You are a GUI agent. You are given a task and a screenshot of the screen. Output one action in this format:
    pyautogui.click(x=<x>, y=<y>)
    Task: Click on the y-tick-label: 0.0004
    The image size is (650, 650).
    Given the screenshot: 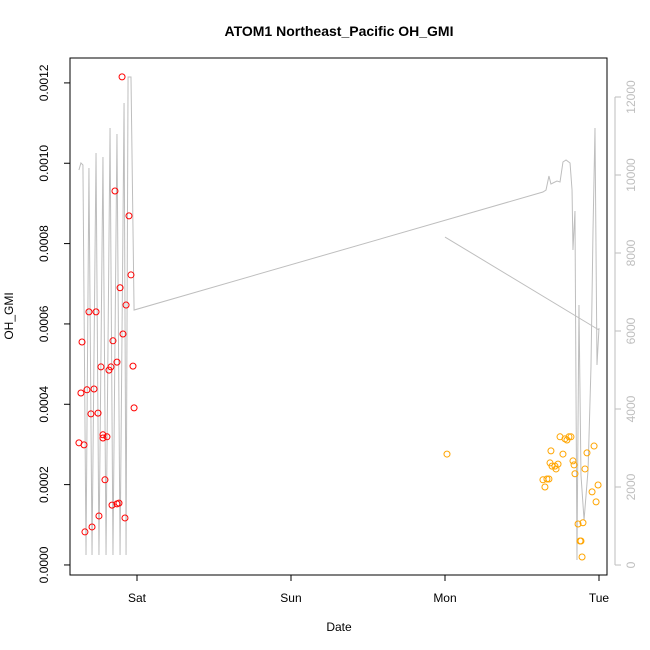 What is the action you would take?
    pyautogui.click(x=44, y=404)
    